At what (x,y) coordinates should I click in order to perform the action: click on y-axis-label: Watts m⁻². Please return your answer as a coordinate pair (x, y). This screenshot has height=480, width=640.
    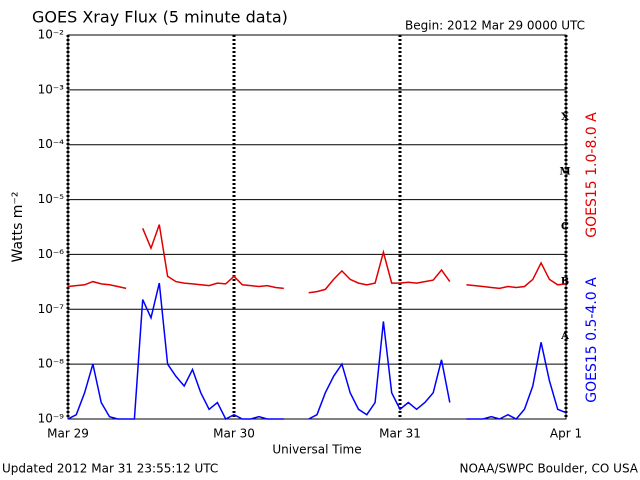
    Looking at the image, I should click on (18, 227).